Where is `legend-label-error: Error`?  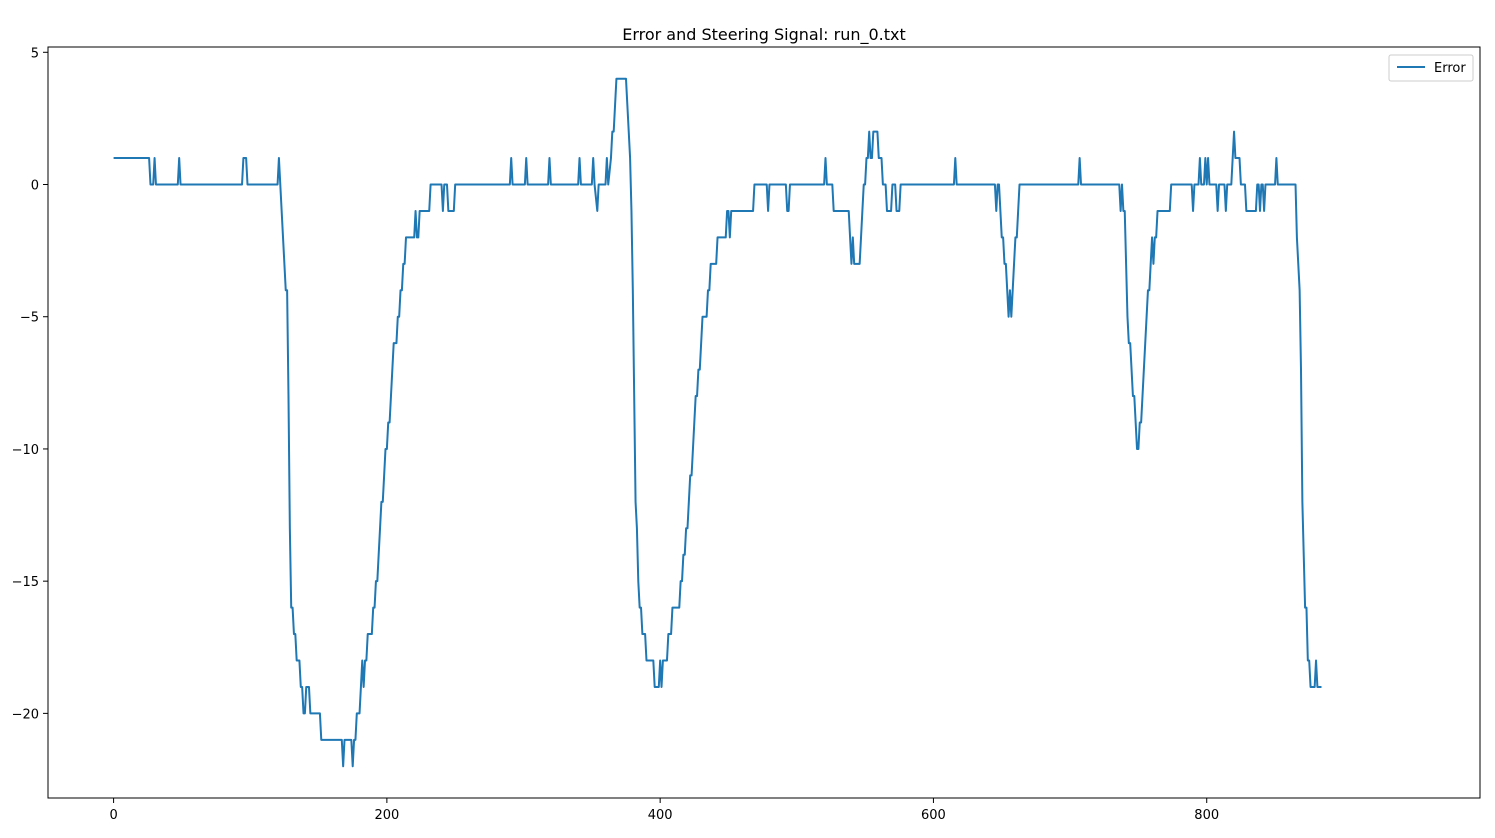 legend-label-error: Error is located at coordinates (1450, 68).